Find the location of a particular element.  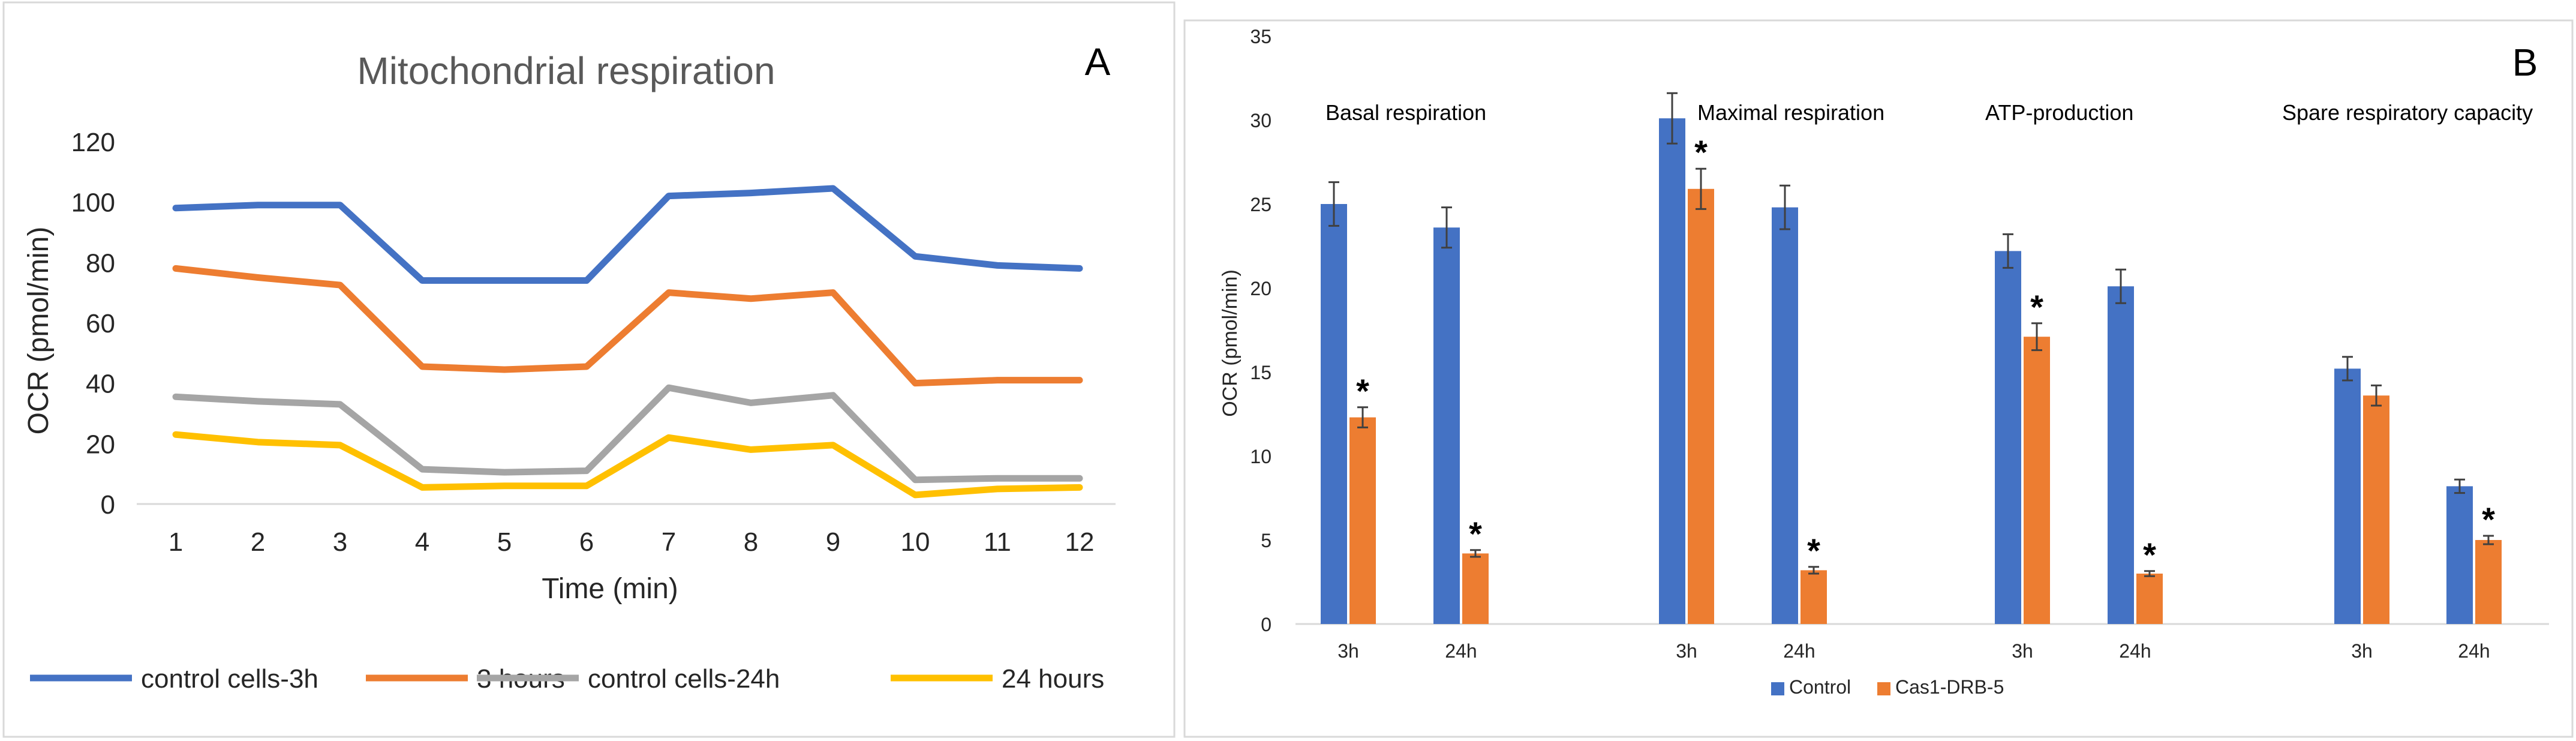

panel-b-y-tick-label: 5 is located at coordinates (1266, 540).